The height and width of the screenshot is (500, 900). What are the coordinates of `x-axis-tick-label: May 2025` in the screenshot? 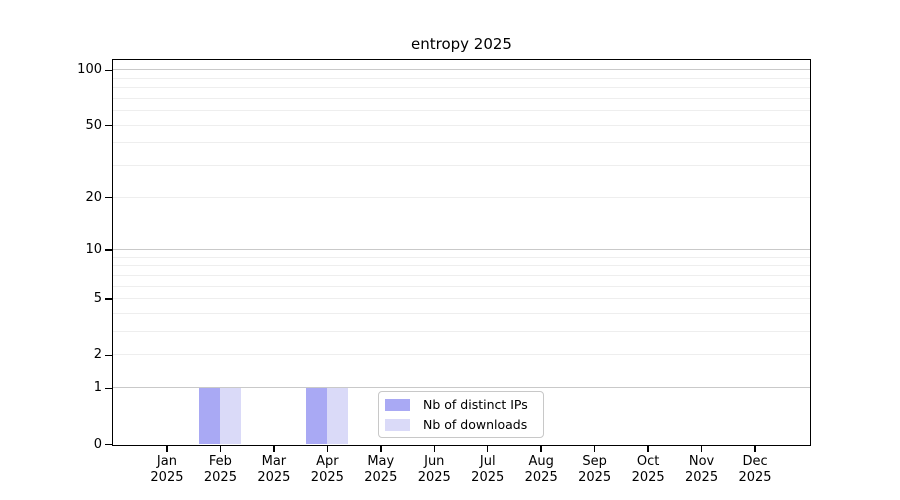 It's located at (381, 469).